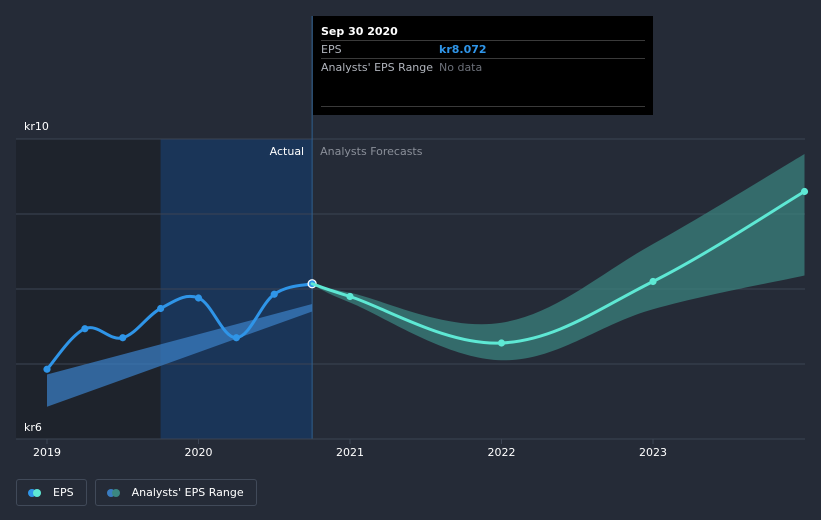 This screenshot has width=821, height=520. What do you see at coordinates (47, 452) in the screenshot?
I see `x-tick-label-0: 2019` at bounding box center [47, 452].